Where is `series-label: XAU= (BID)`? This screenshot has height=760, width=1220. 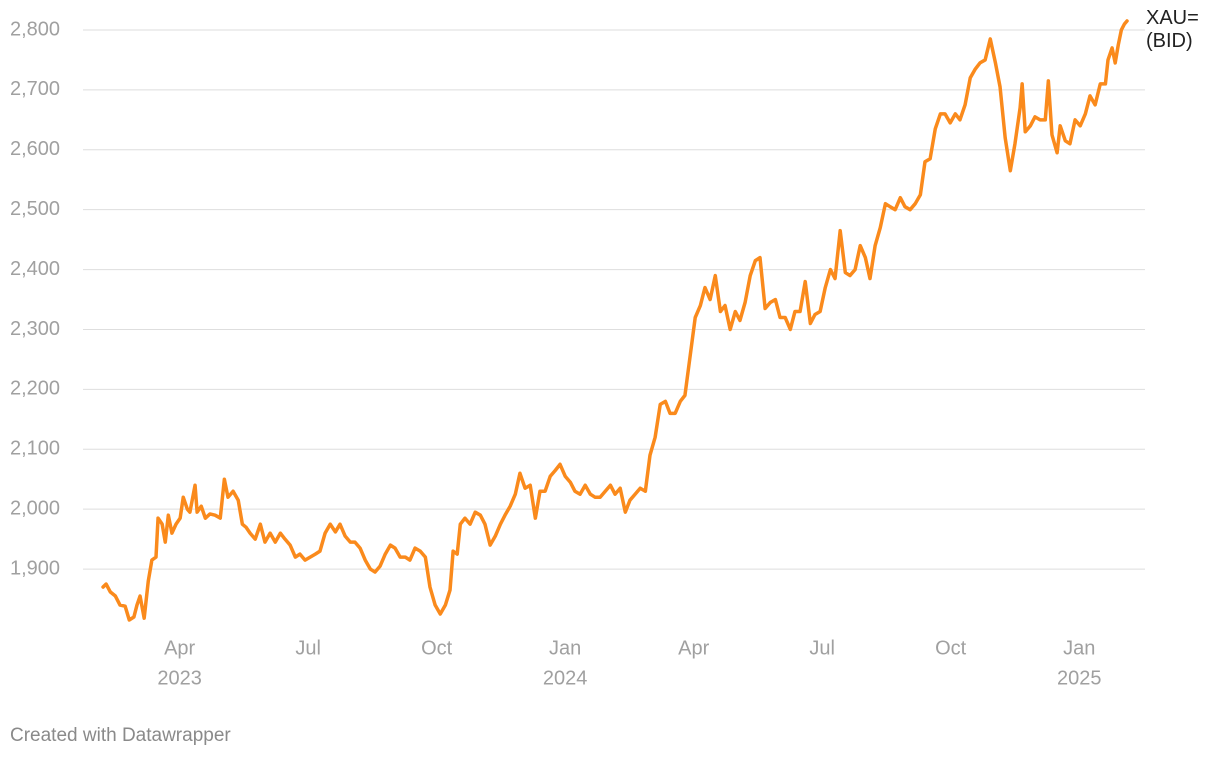 series-label: XAU= (BID) is located at coordinates (1172, 29).